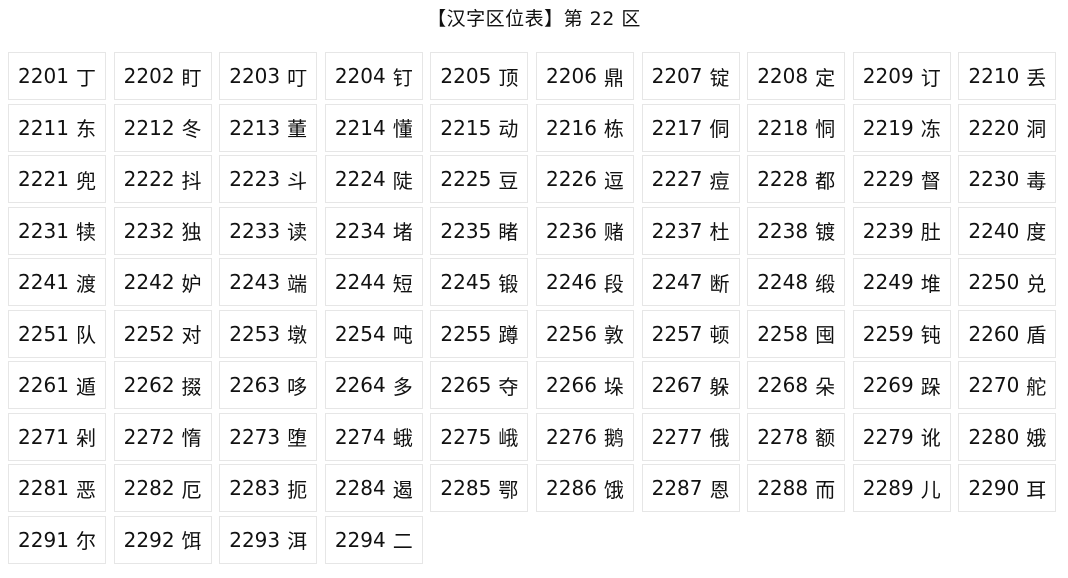  What do you see at coordinates (1007, 76) in the screenshot?
I see `character-cell: 2210 丢` at bounding box center [1007, 76].